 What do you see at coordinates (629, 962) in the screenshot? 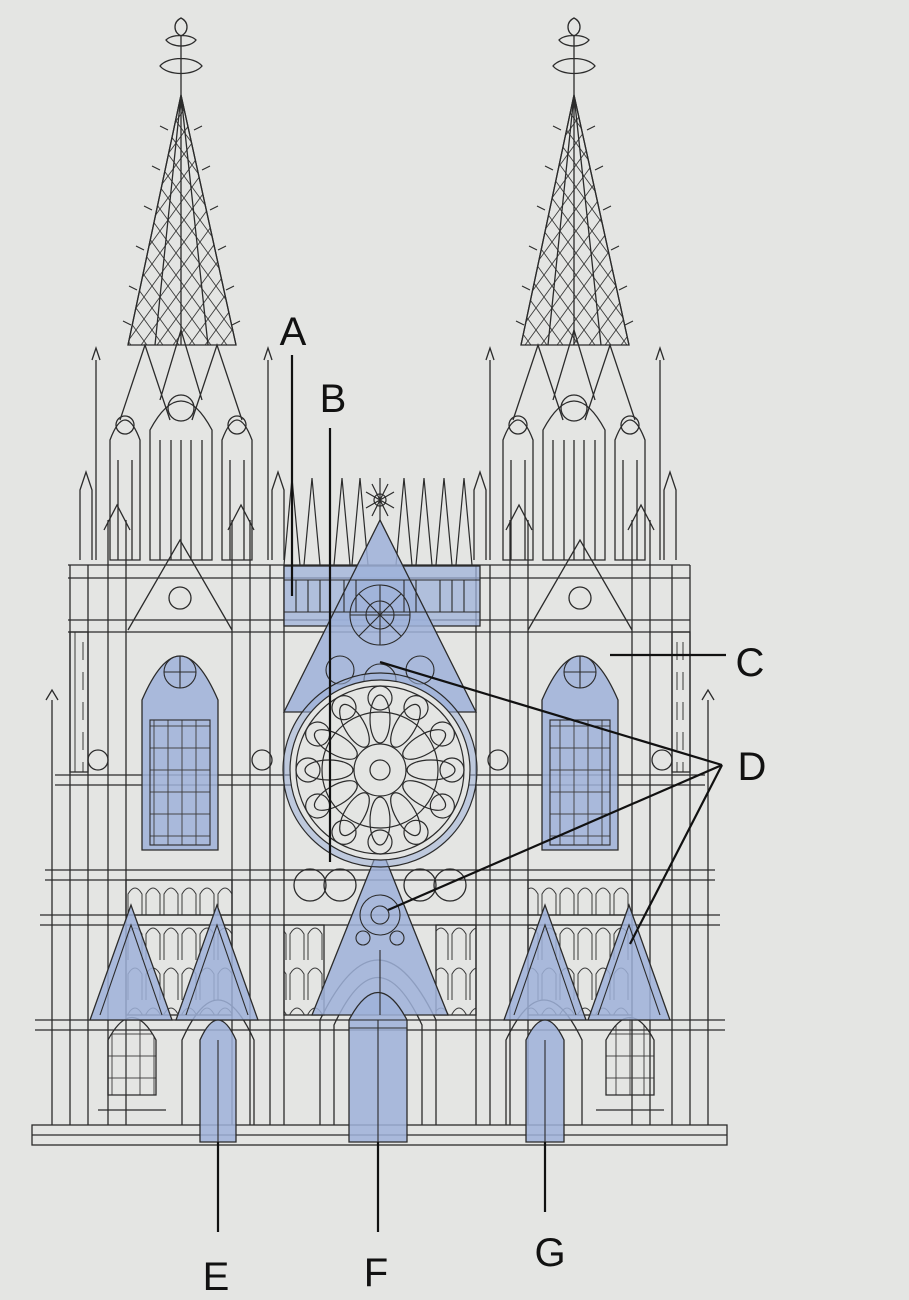
I see `gable-far-right` at bounding box center [629, 962].